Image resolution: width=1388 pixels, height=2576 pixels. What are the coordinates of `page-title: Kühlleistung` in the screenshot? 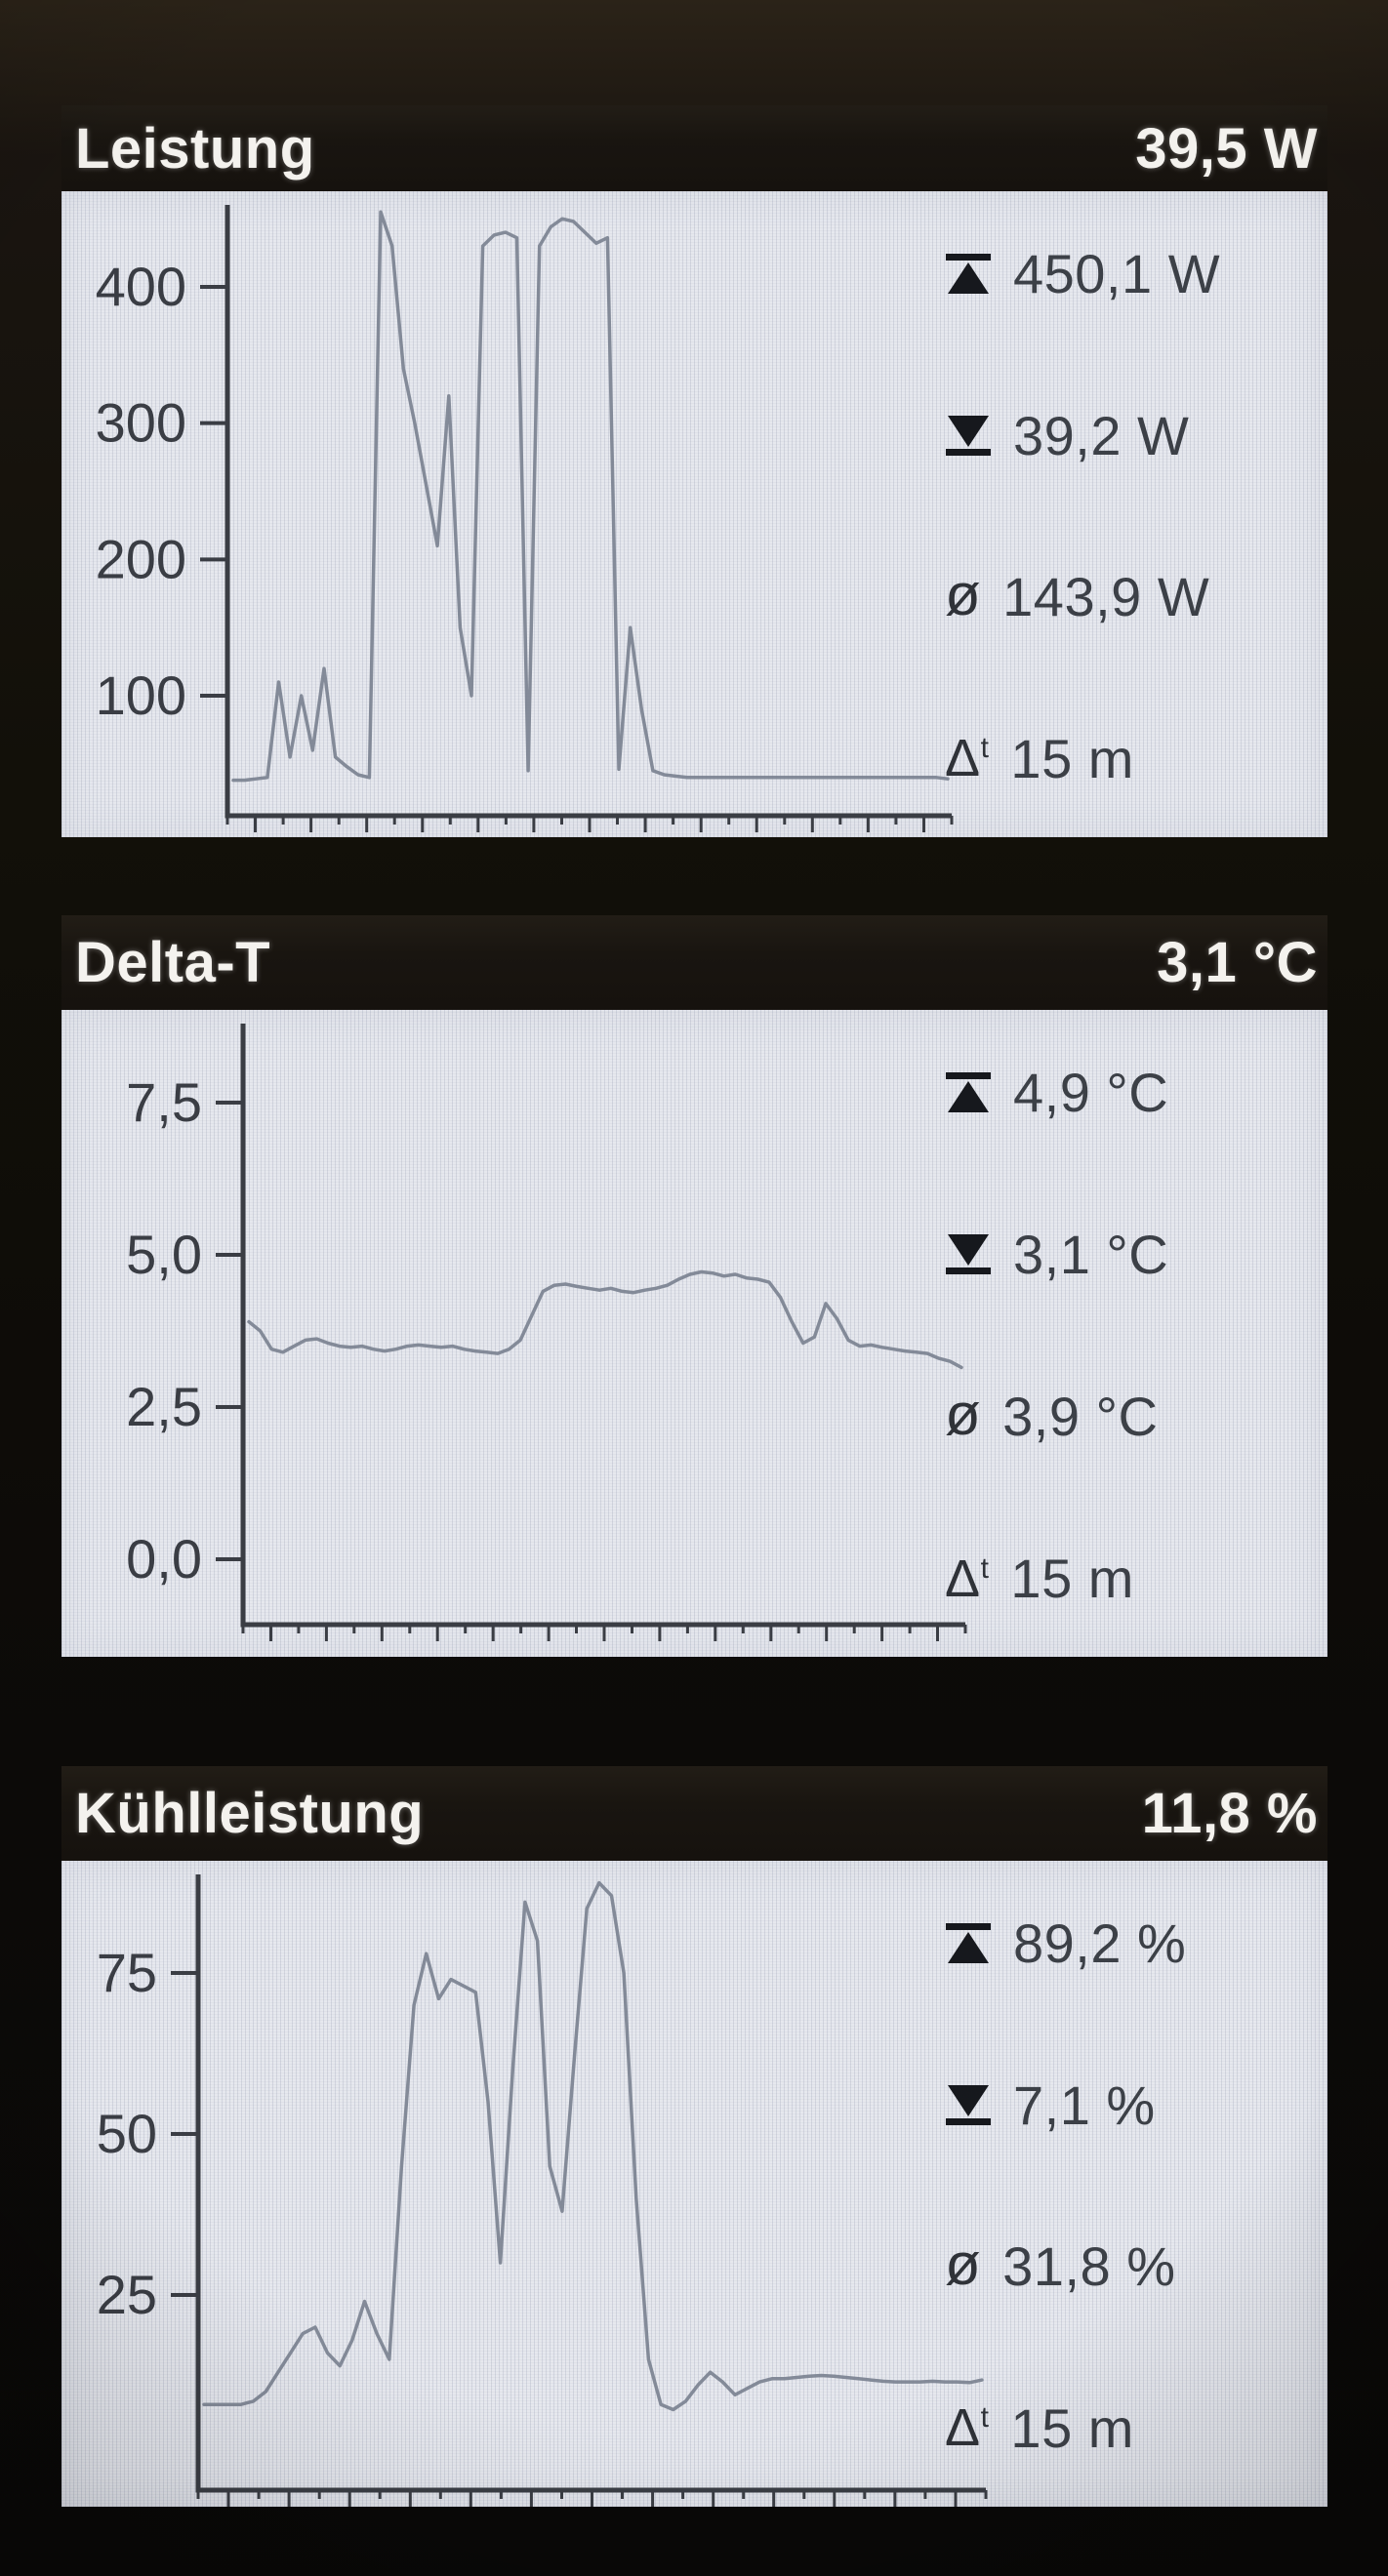 It's located at (250, 1813).